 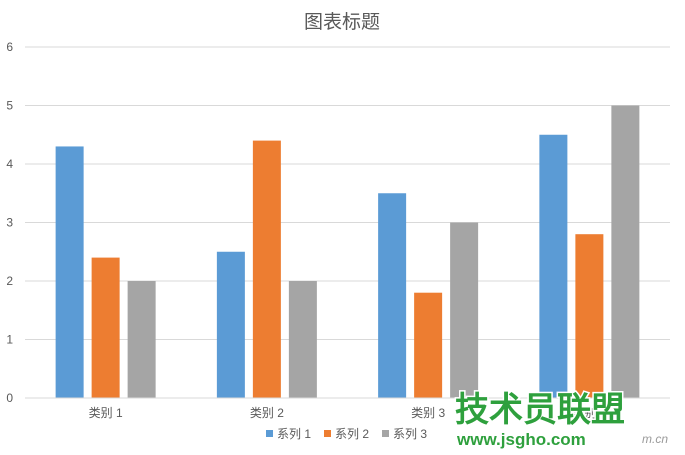 What do you see at coordinates (267, 413) in the screenshot?
I see `x-category-label: 类别 2` at bounding box center [267, 413].